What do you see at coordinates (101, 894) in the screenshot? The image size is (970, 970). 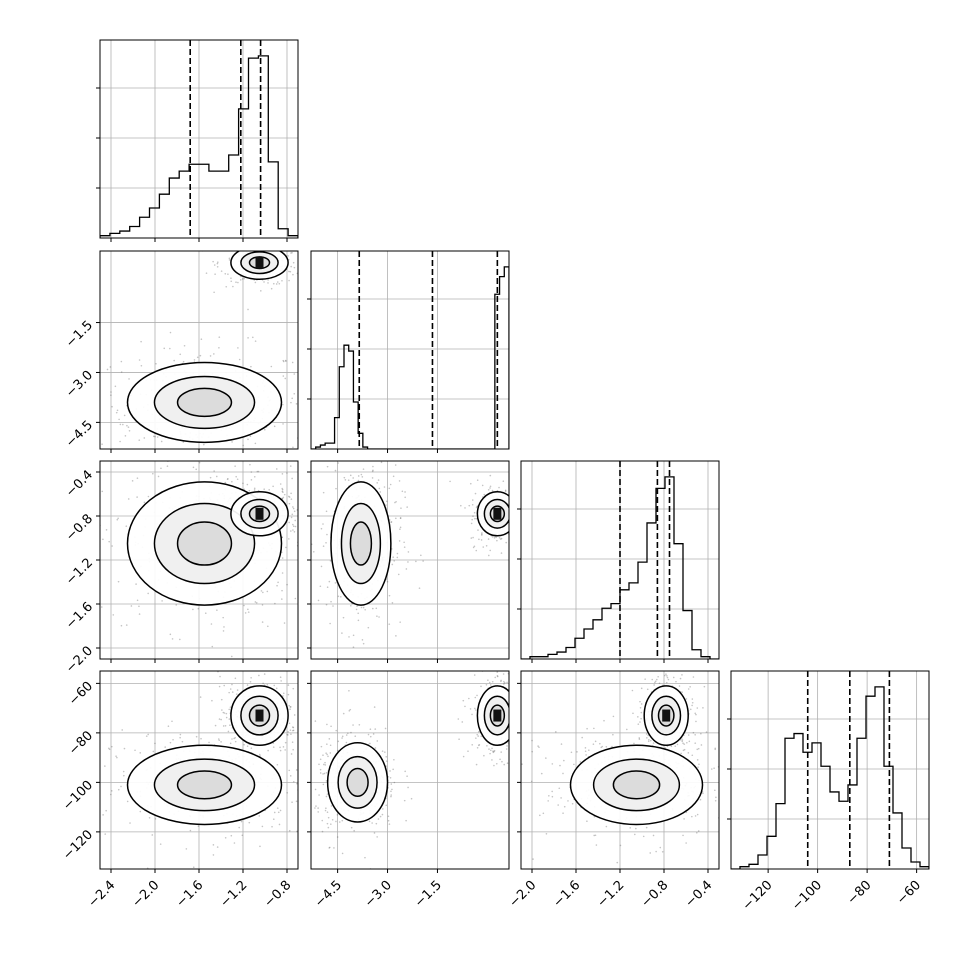 I see `x-tick-label: −2.4` at bounding box center [101, 894].